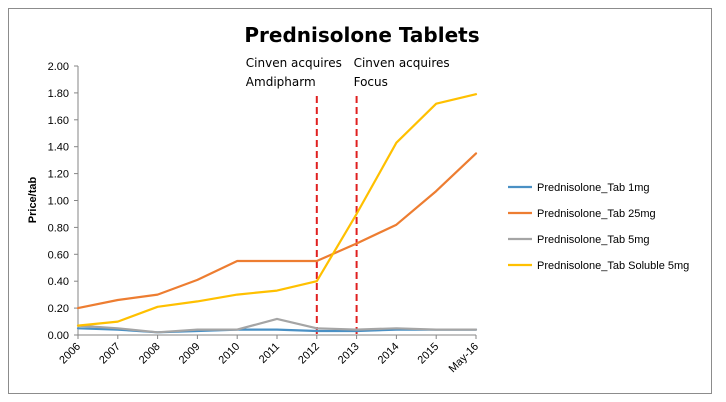  What do you see at coordinates (58, 309) in the screenshot?
I see `y-tick-label: 0.20` at bounding box center [58, 309].